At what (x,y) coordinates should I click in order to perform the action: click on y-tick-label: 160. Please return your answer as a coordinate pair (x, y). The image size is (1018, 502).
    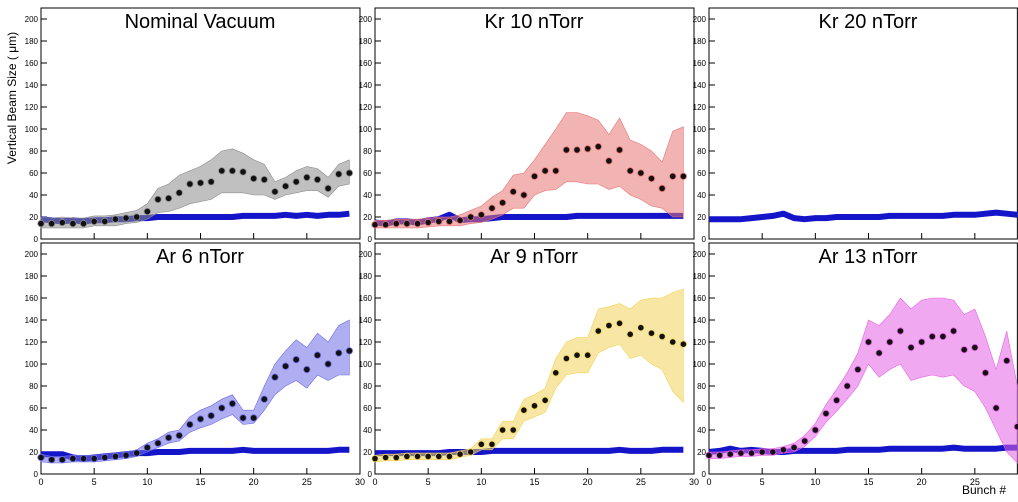
    Looking at the image, I should click on (366, 63).